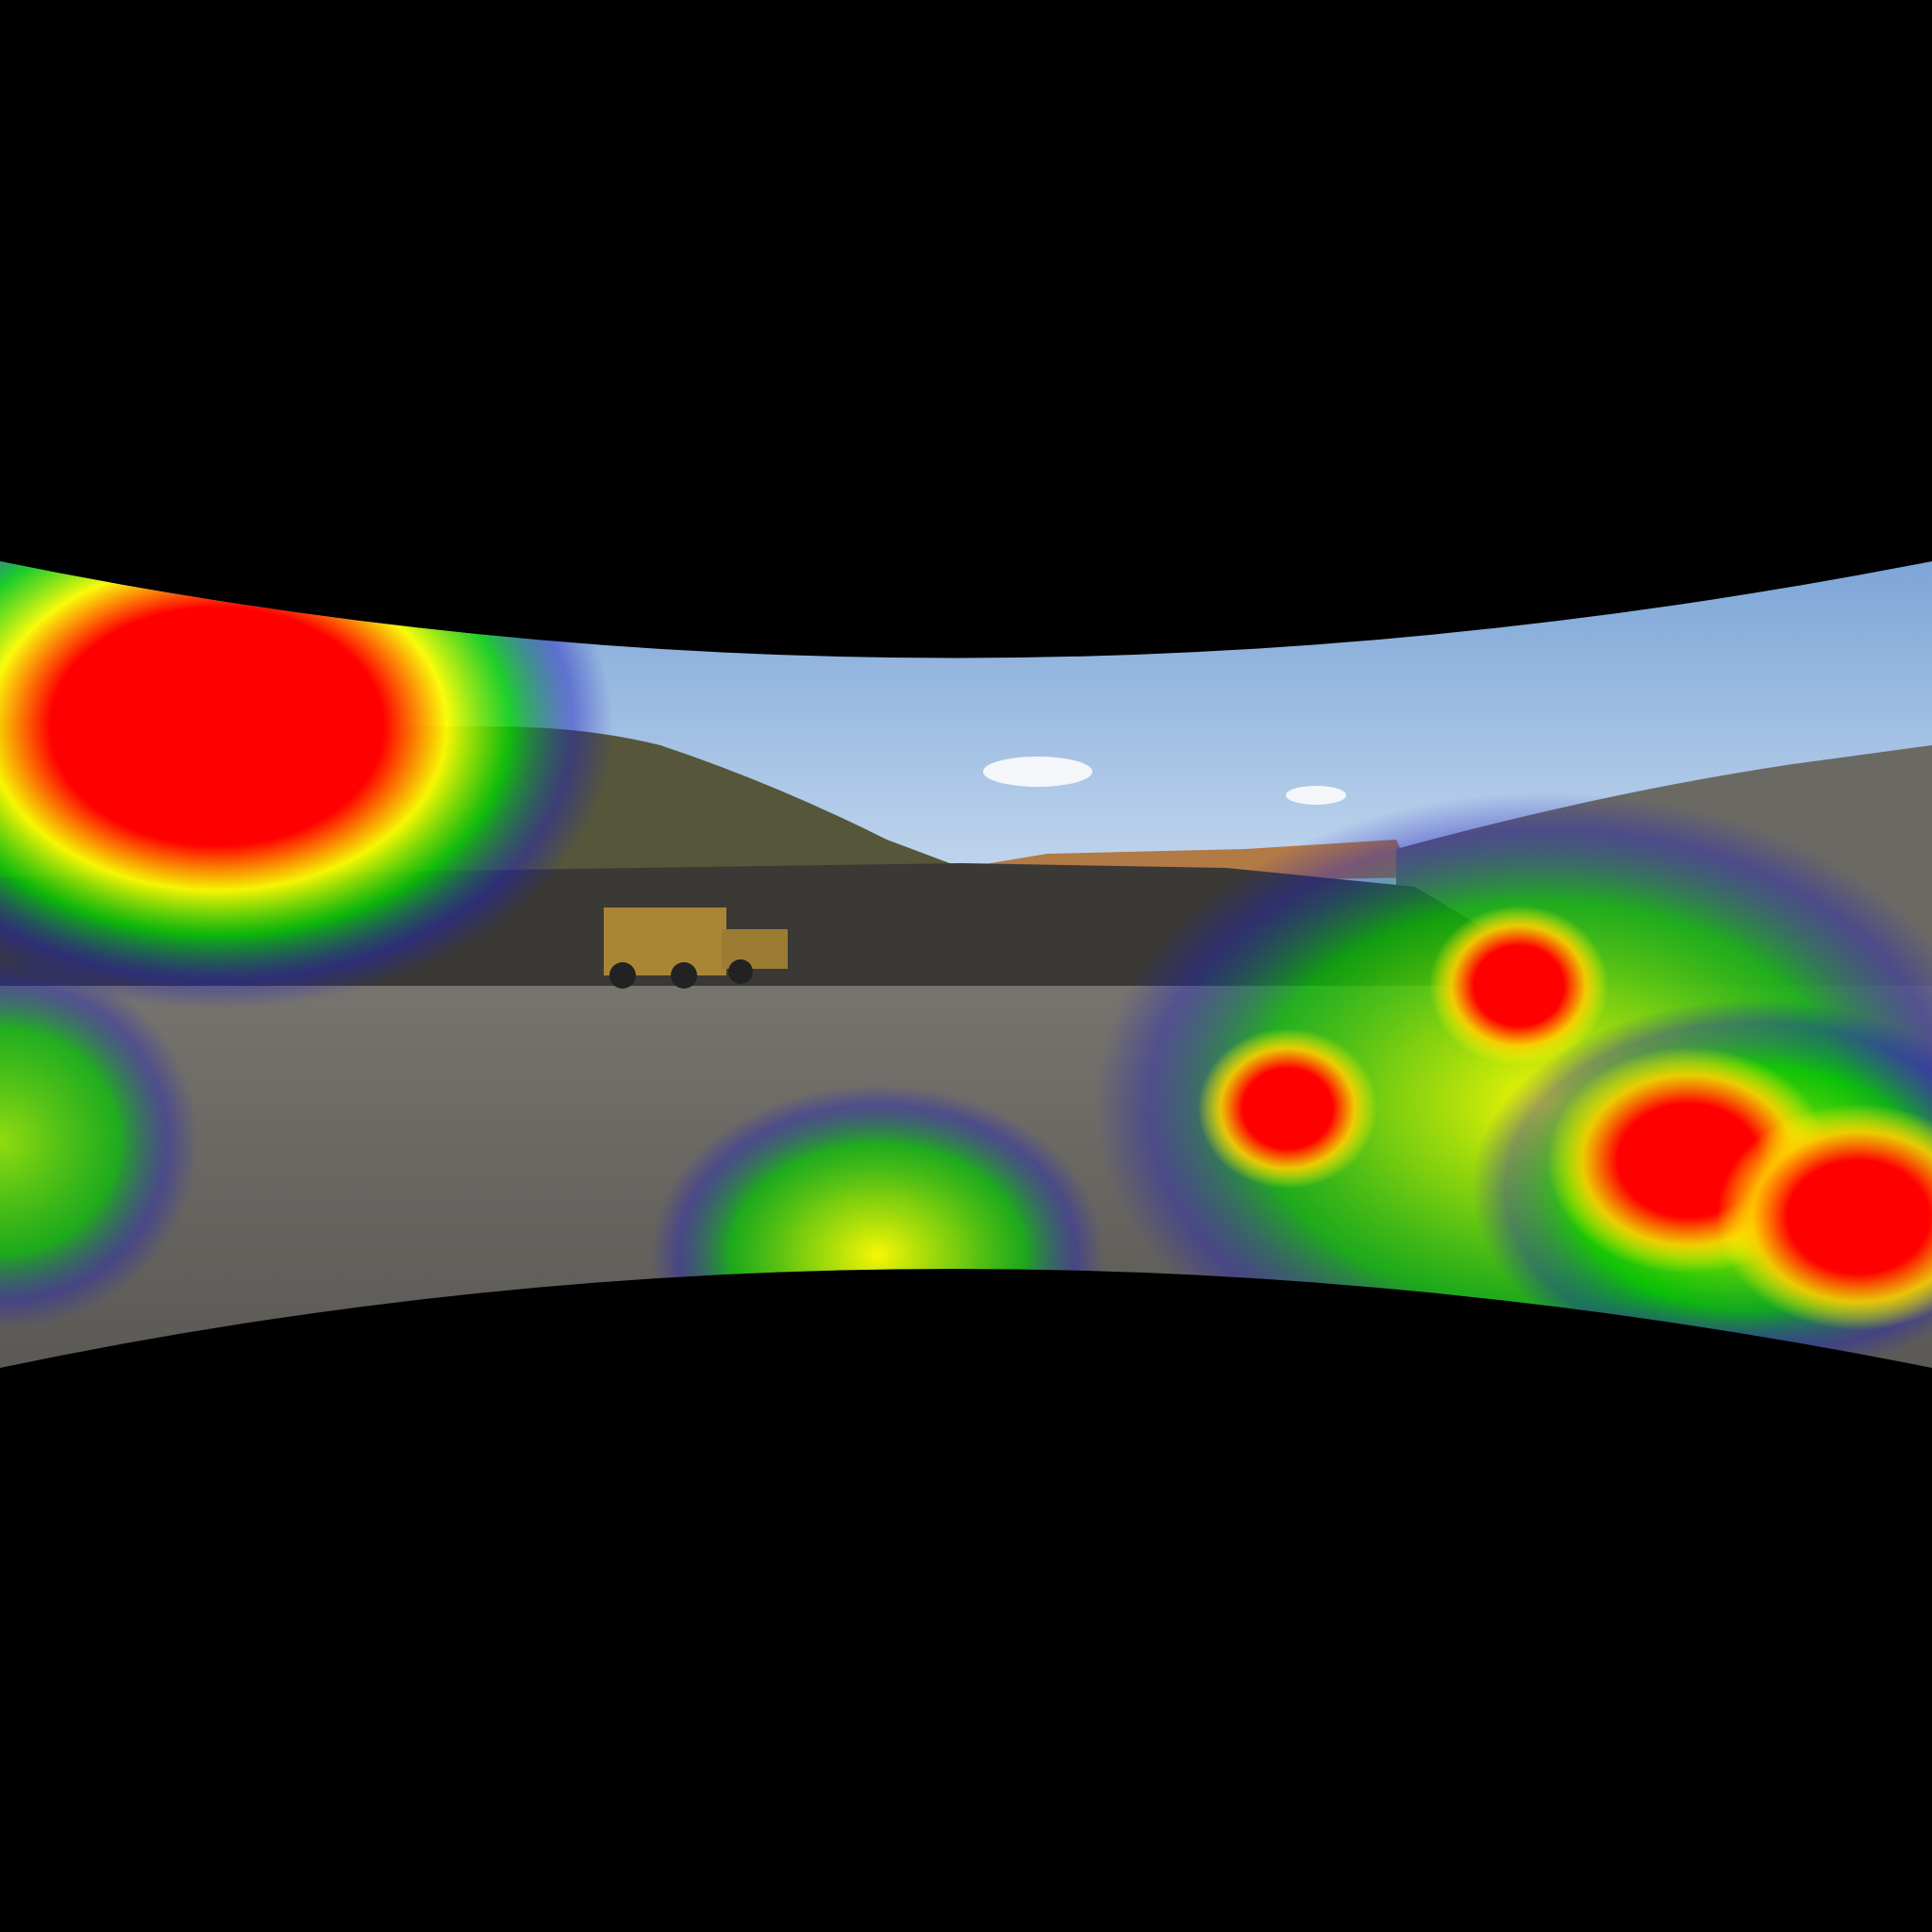 The image size is (1932, 1932). Describe the element at coordinates (99, 1141) in the screenshot. I see `heat-blob-left-edge` at that location.